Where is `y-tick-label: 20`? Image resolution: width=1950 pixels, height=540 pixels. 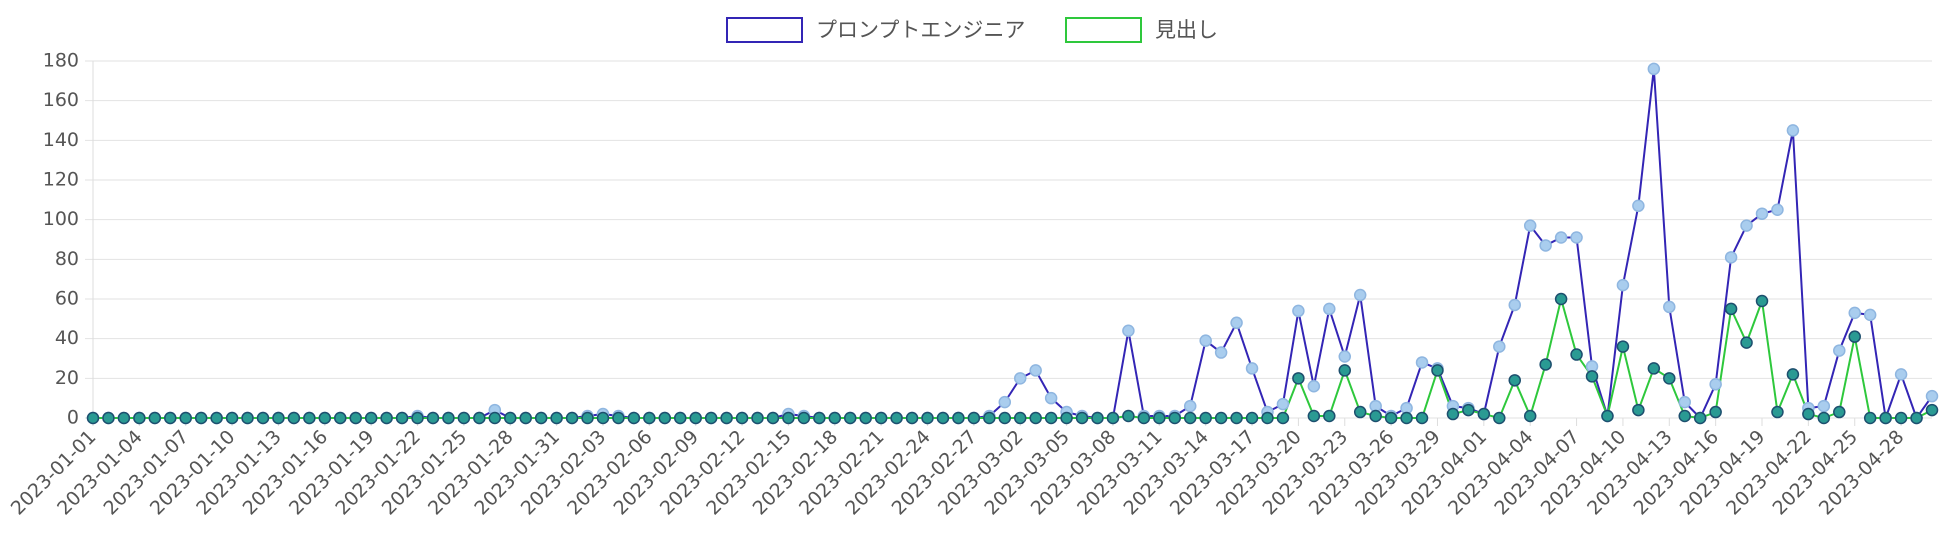 y-tick-label: 20 is located at coordinates (67, 378).